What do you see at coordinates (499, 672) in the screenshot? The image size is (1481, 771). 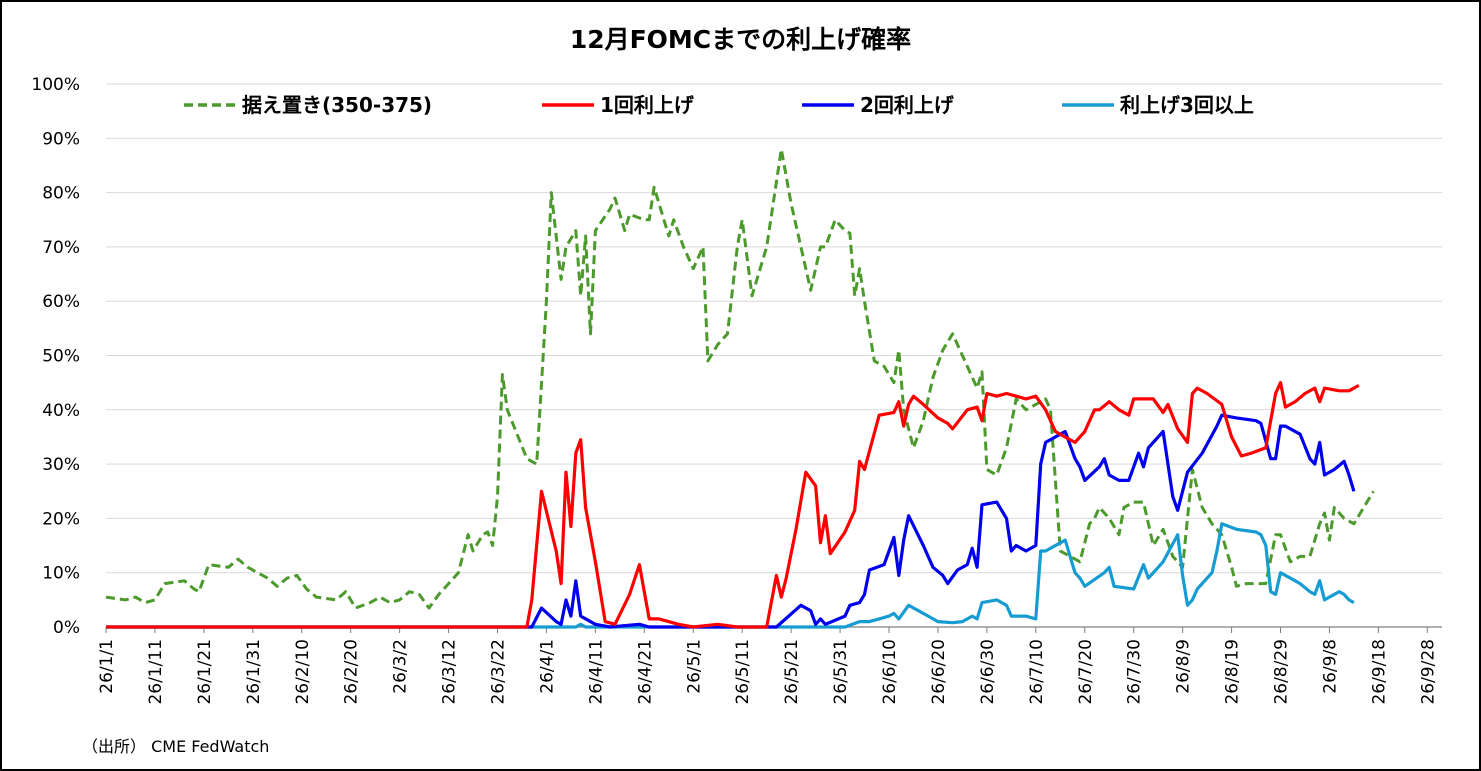 I see `x-tick-label: 26/3/22` at bounding box center [499, 672].